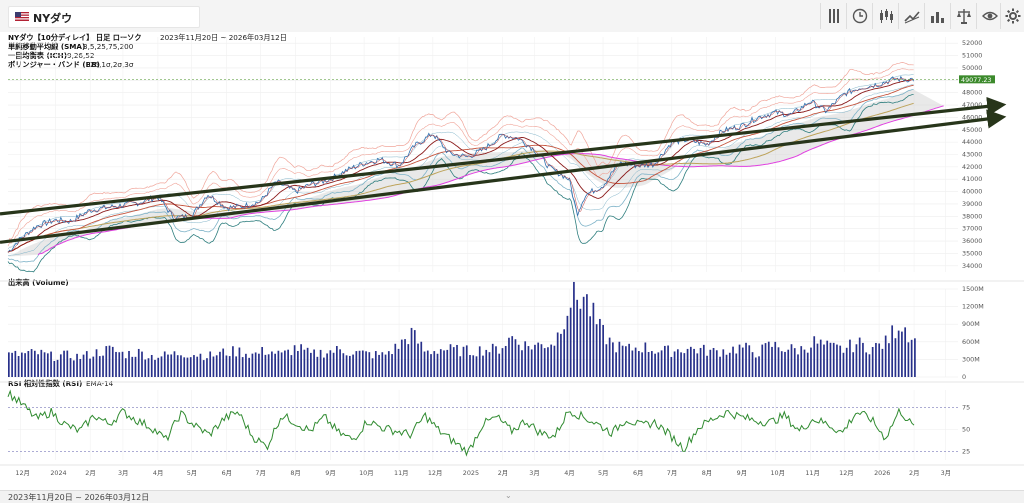  Describe the element at coordinates (508, 495) in the screenshot. I see `chevron-down-icon: ⌄` at that location.